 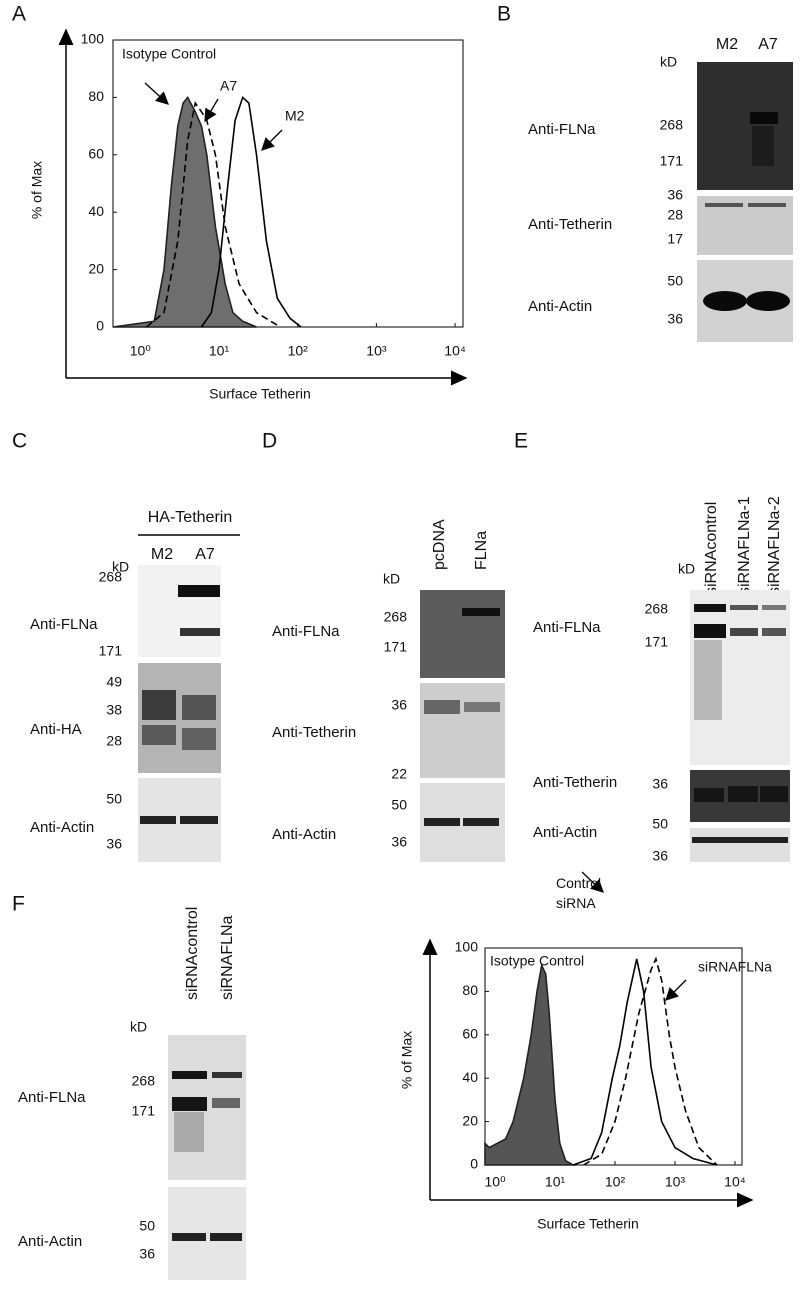 I want to click on header-label: HA-Tetherin, so click(x=190, y=517).